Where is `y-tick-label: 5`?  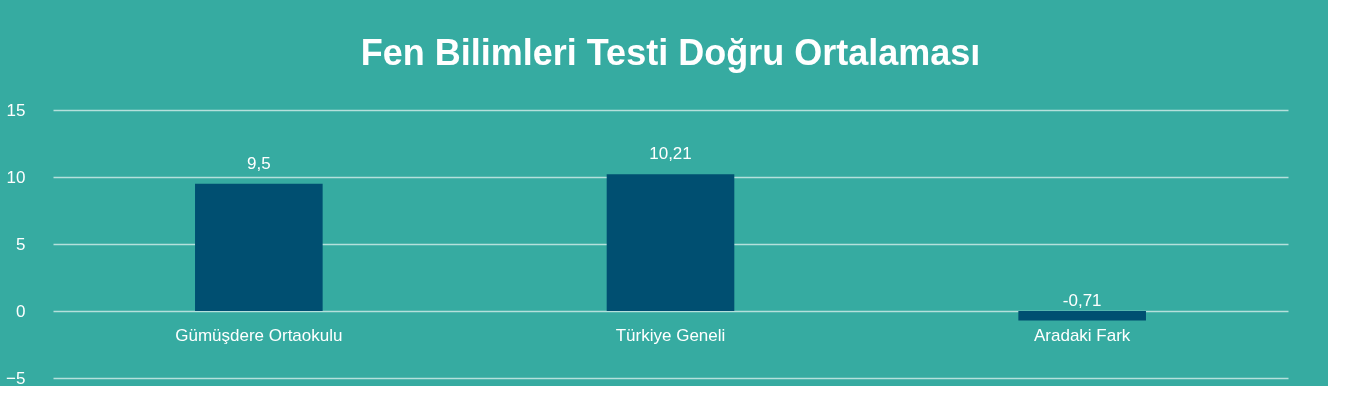 y-tick-label: 5 is located at coordinates (21, 244).